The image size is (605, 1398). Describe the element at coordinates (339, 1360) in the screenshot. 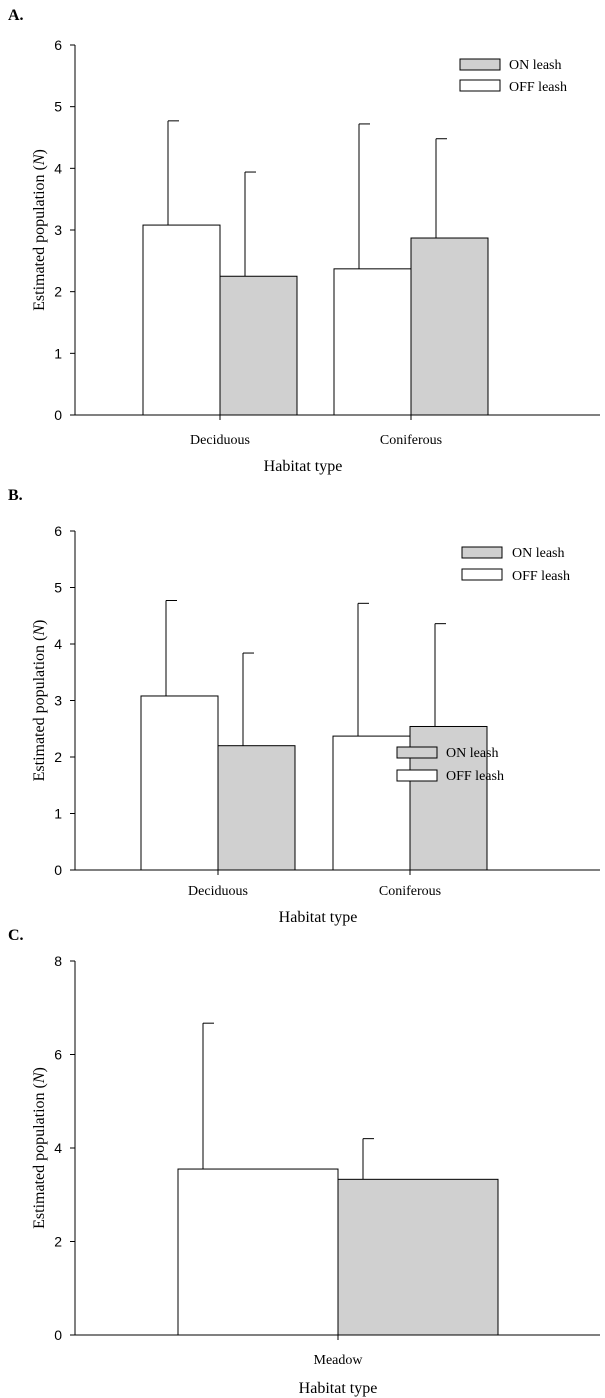

I see `x-tick-label: Meadow` at that location.